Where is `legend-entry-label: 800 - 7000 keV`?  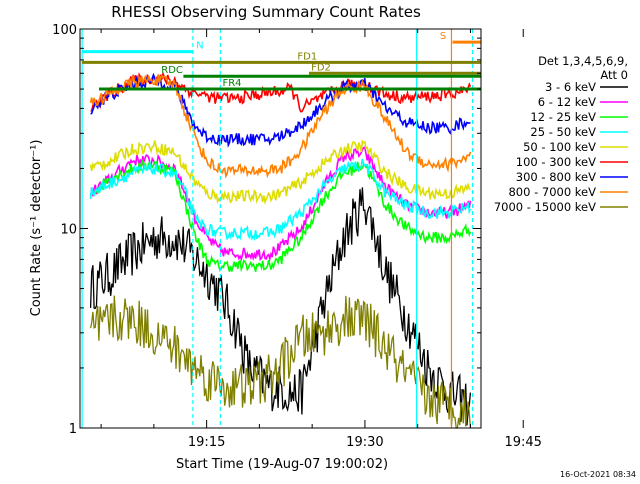 legend-entry-label: 800 - 7000 keV is located at coordinates (552, 192).